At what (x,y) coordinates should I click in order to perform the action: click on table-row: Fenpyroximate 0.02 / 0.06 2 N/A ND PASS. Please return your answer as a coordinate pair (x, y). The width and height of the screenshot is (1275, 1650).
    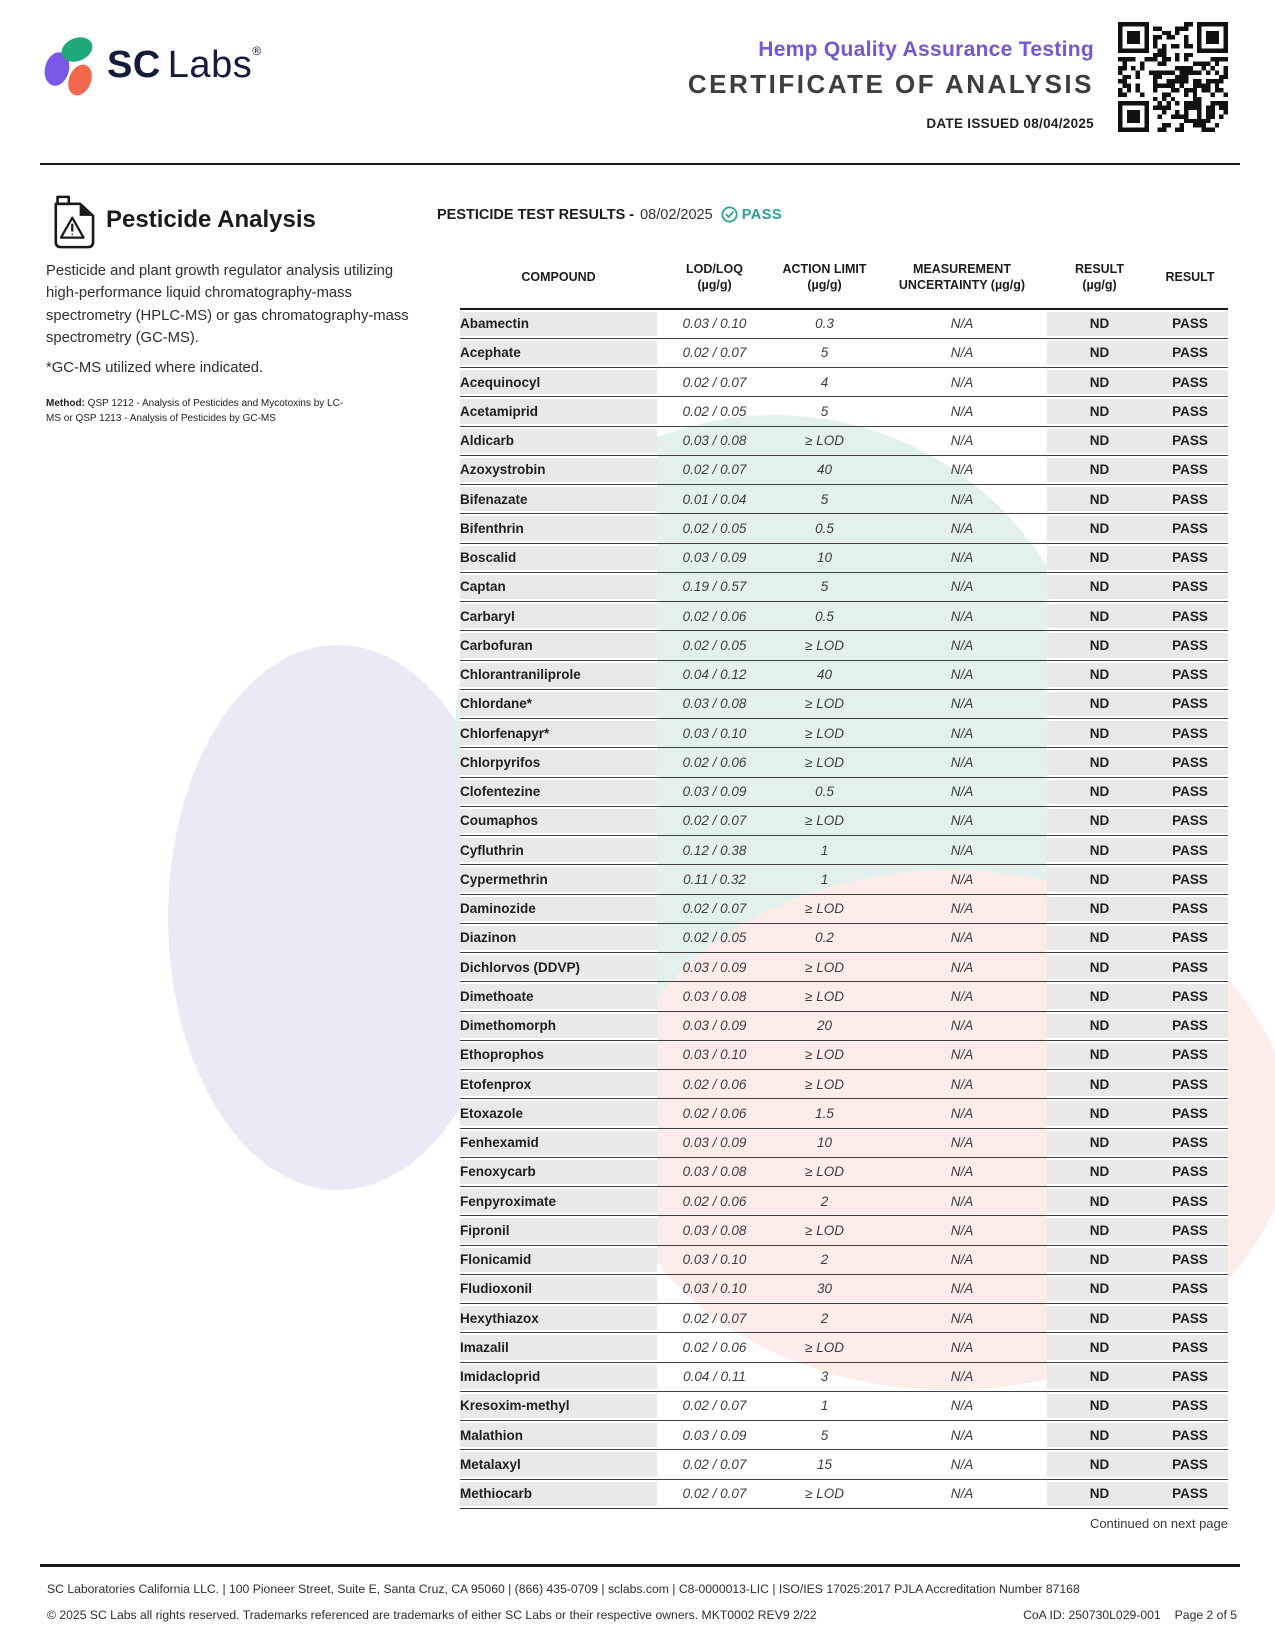
    Looking at the image, I should click on (844, 1201).